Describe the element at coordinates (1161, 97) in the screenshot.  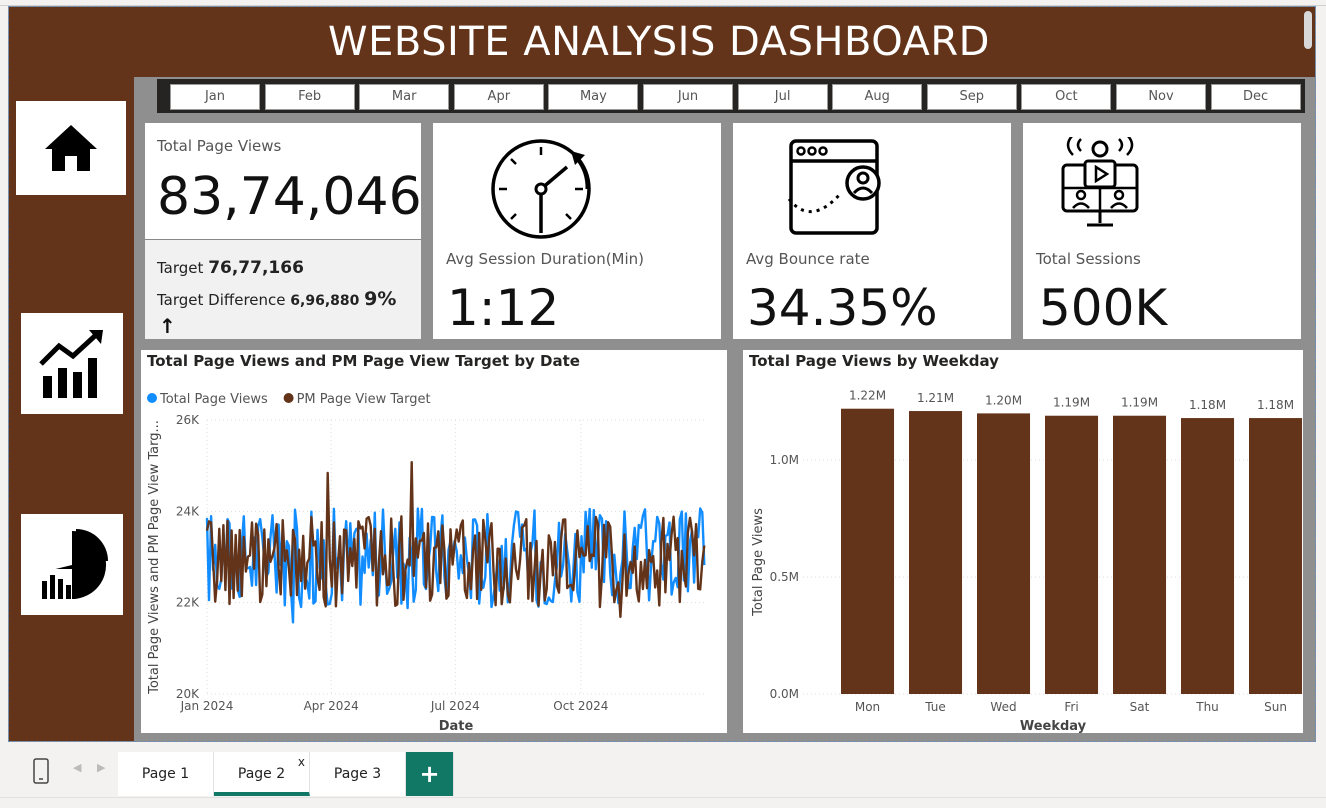
I see `month-button-nov: Nov` at that location.